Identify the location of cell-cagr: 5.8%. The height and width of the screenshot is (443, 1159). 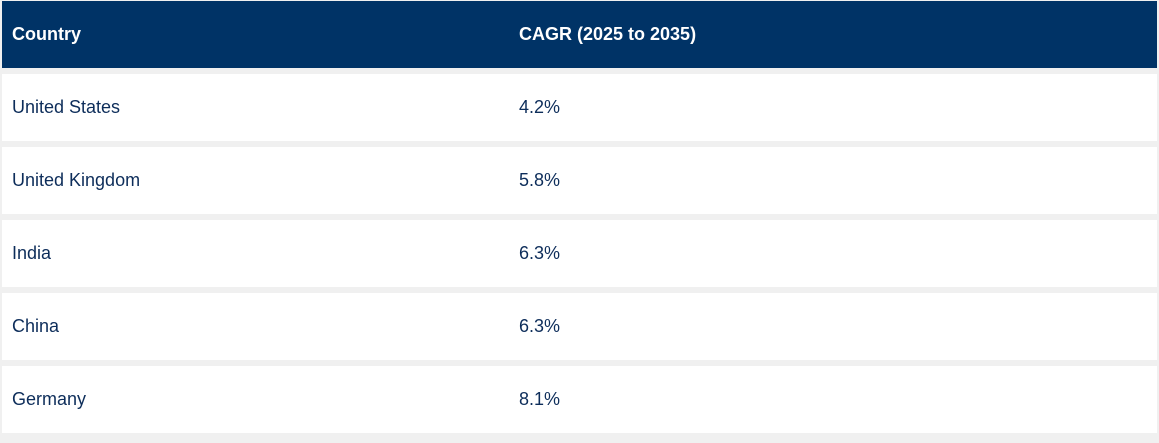
(833, 180).